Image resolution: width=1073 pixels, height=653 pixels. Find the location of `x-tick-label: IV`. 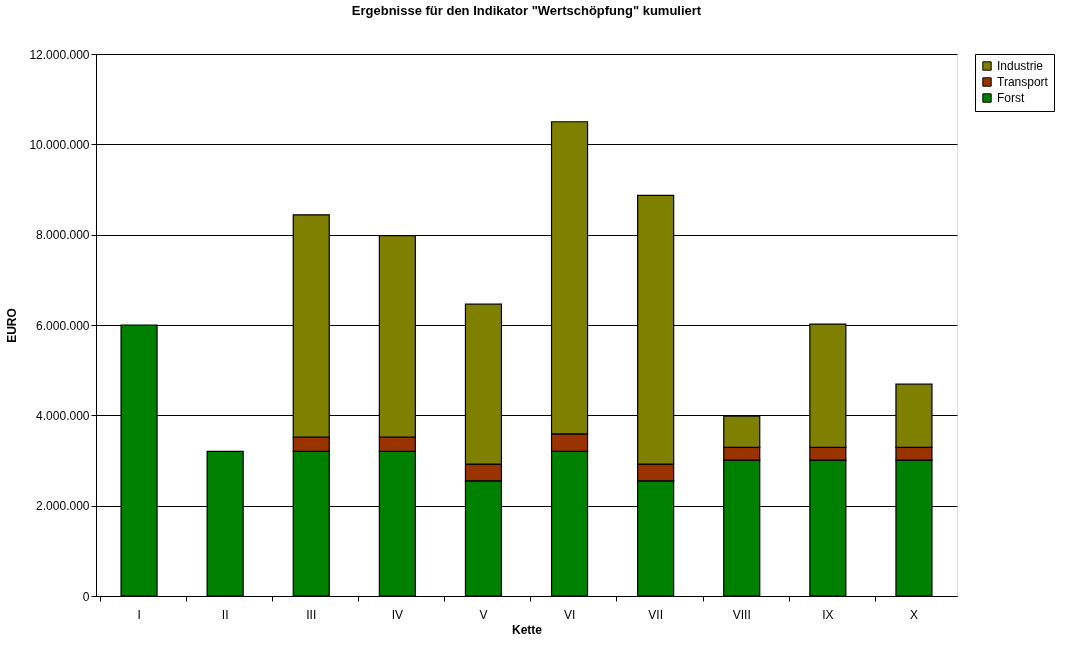

x-tick-label: IV is located at coordinates (397, 614).